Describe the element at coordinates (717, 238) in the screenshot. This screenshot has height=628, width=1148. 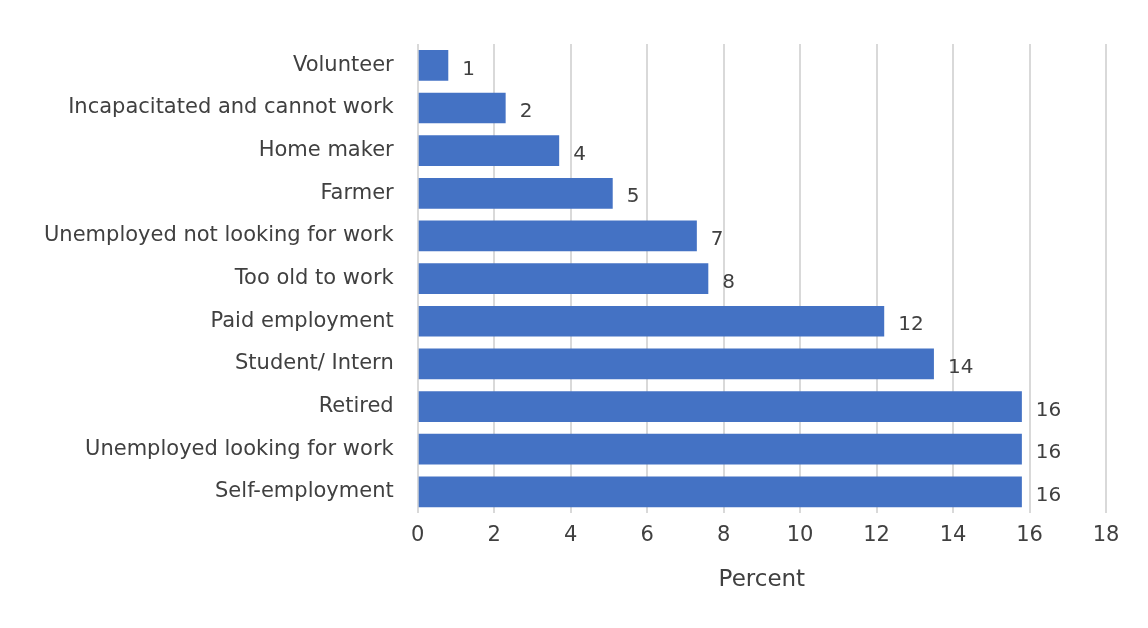
I see `data-label: 7` at that location.